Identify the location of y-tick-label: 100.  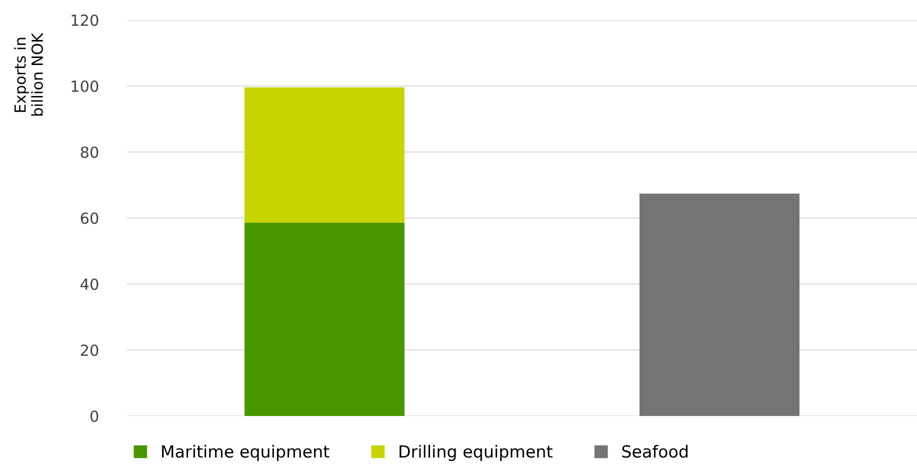
(85, 86).